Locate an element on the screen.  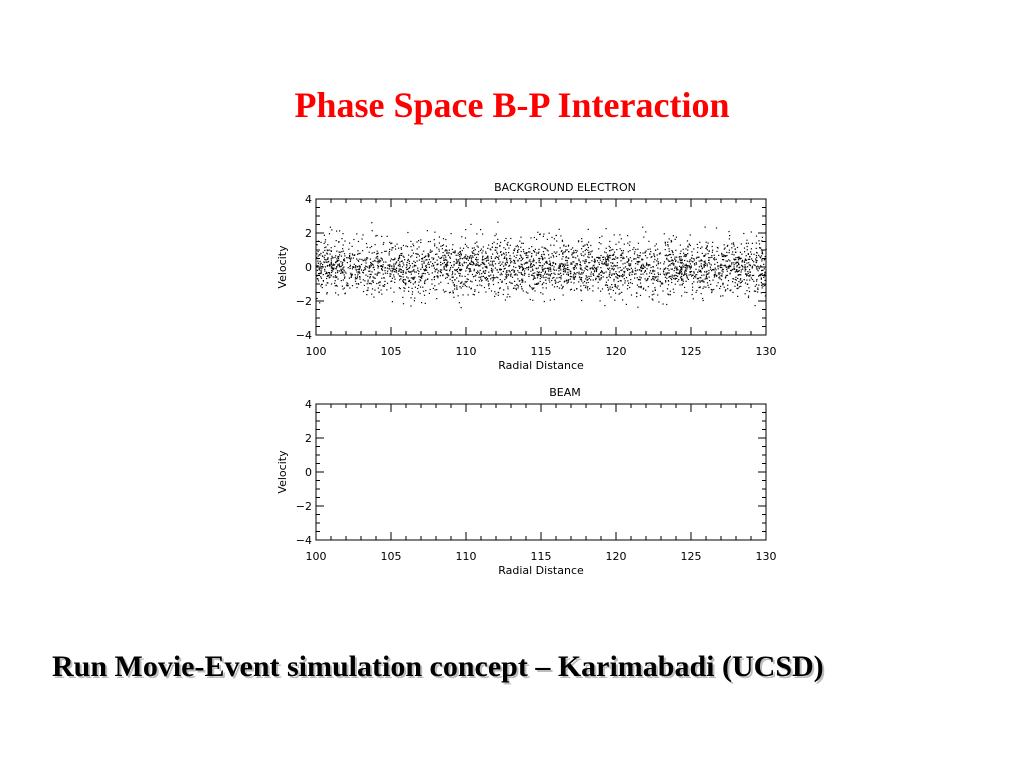
y-tick-label: 2 is located at coordinates (308, 233).